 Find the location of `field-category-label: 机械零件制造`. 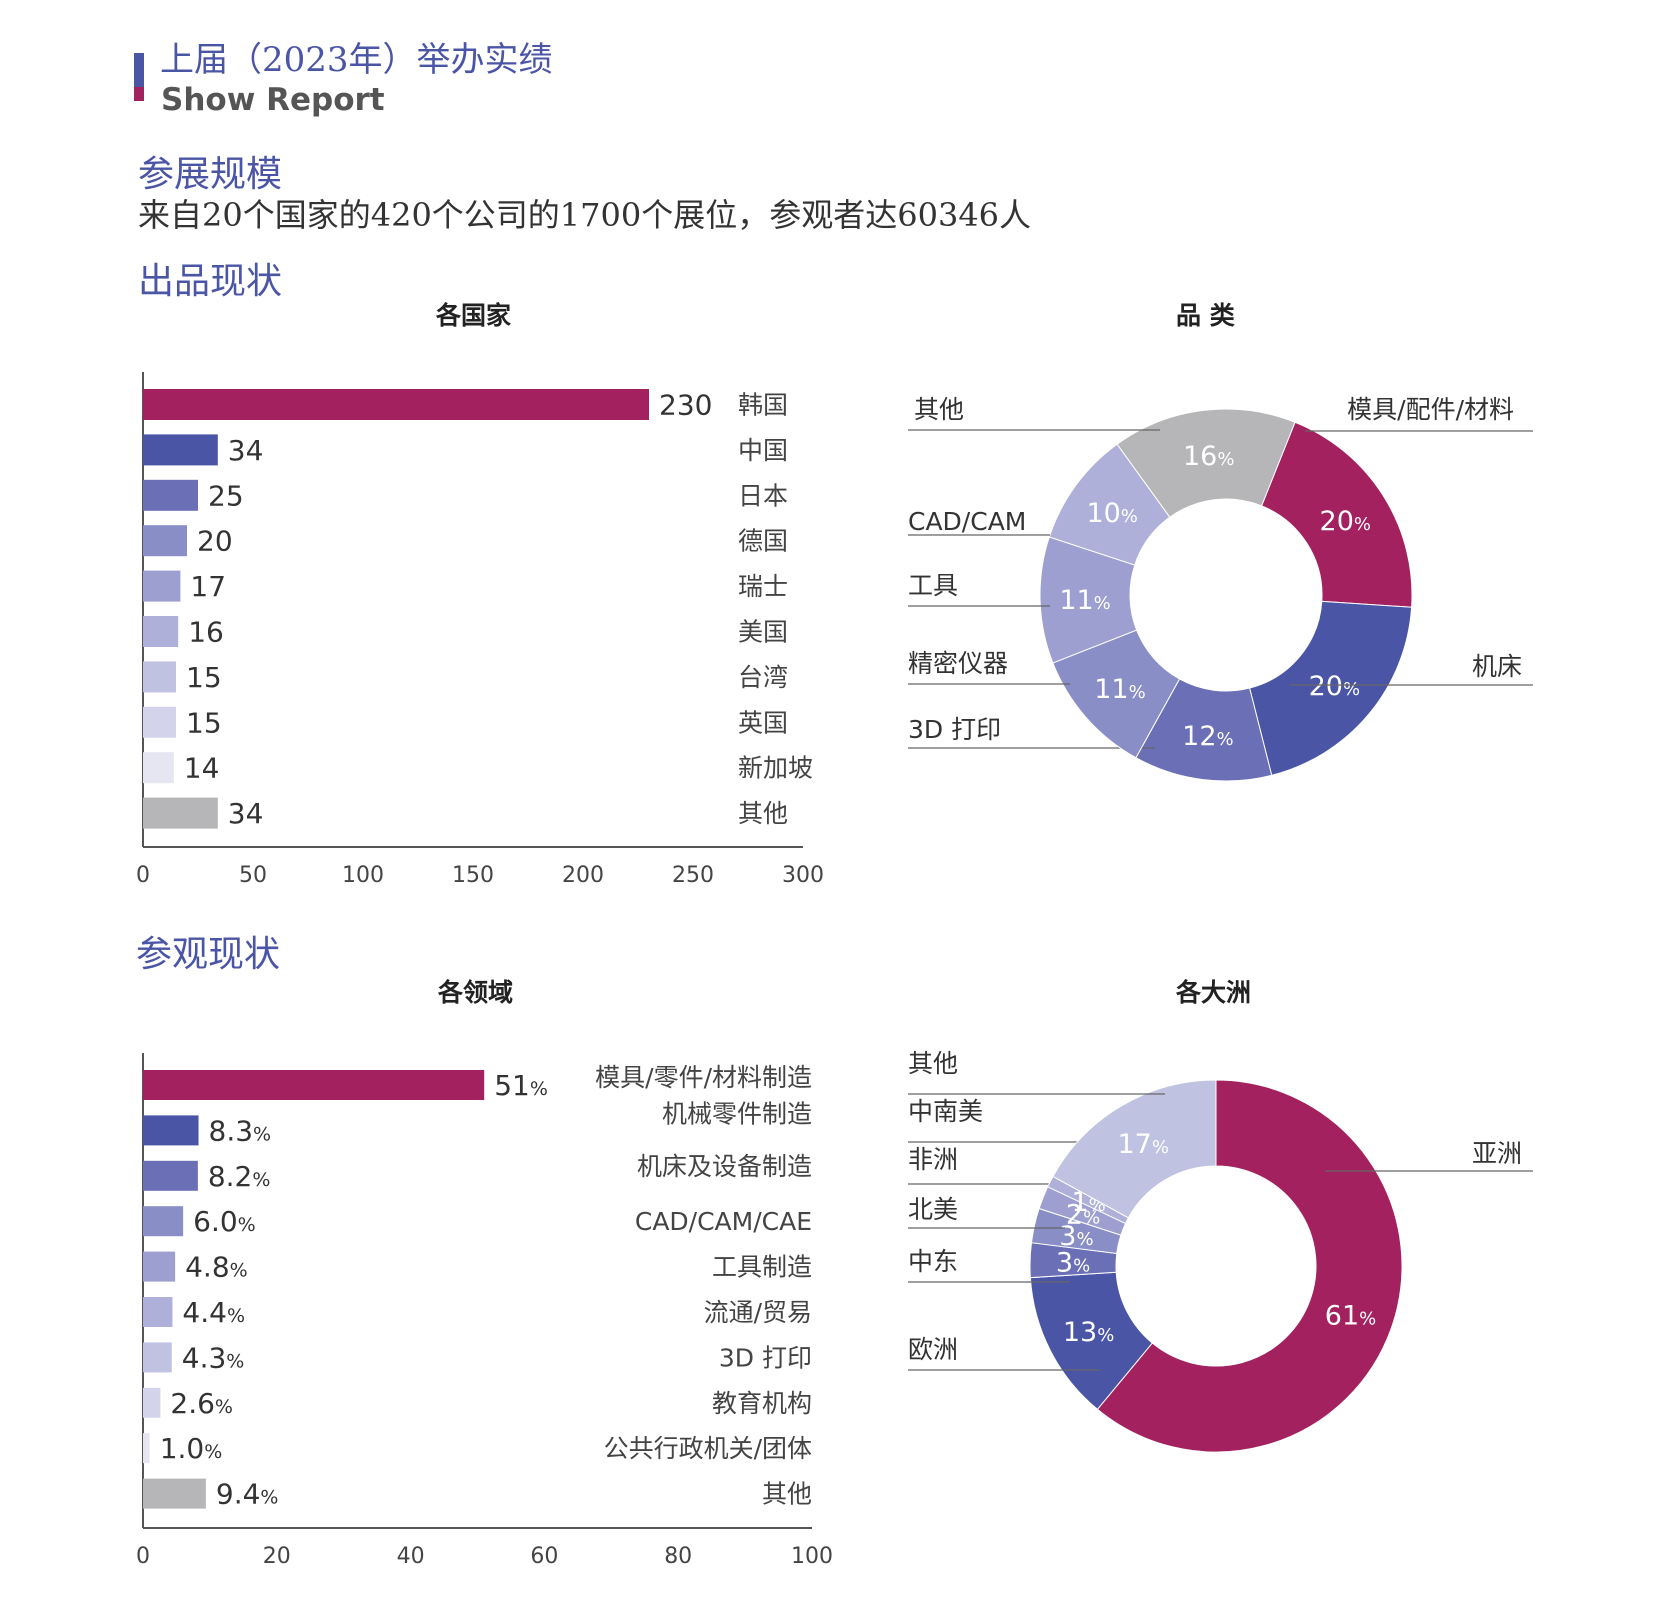

field-category-label: 机械零件制造 is located at coordinates (737, 1113).